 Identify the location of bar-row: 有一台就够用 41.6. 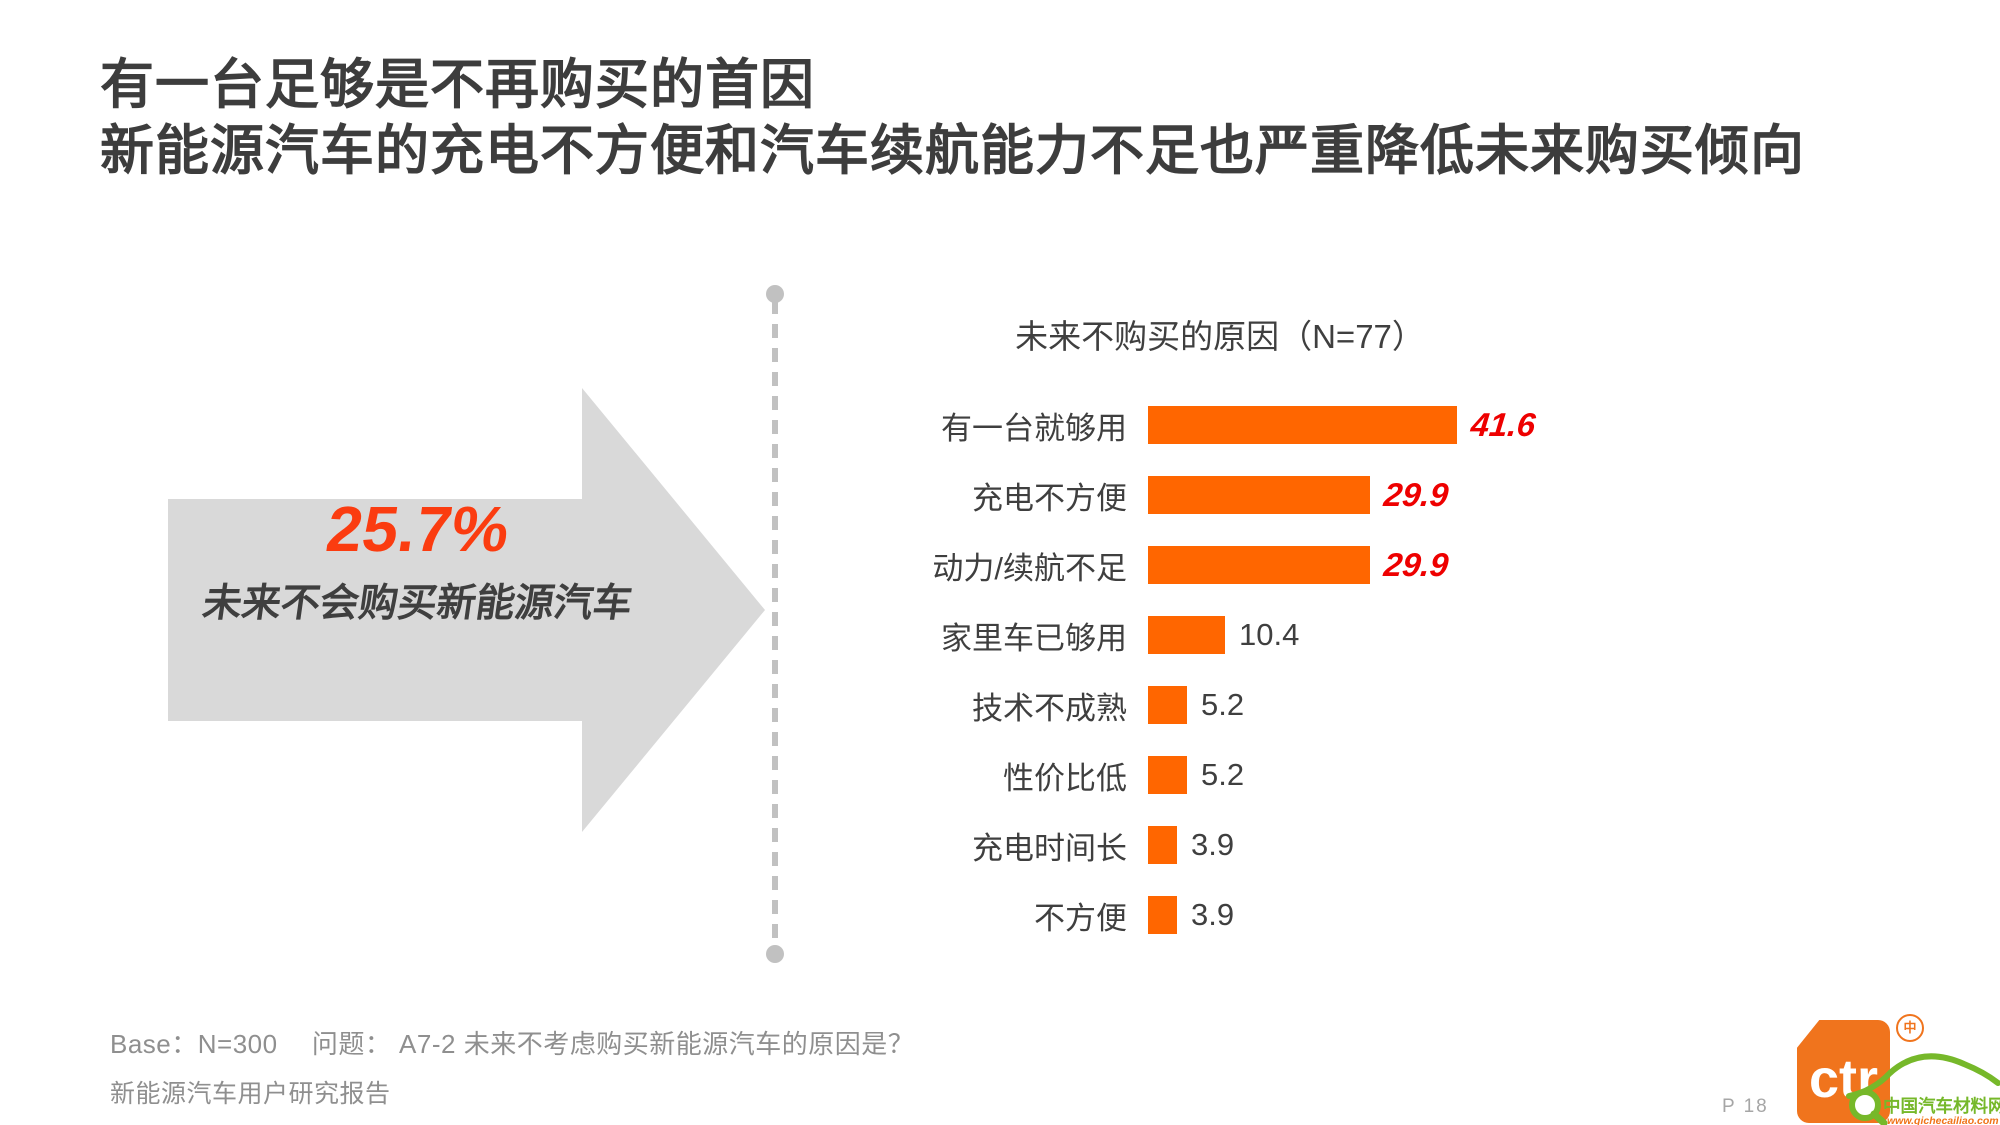
(1200, 425).